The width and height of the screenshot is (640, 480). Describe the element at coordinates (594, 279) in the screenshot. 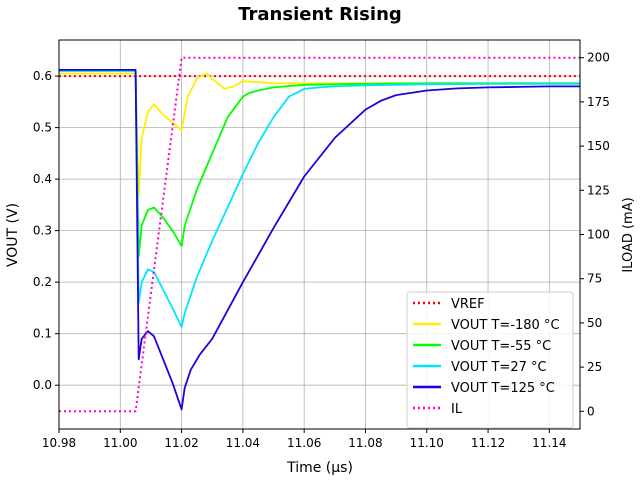

I see `y2-tick-label: 75` at that location.